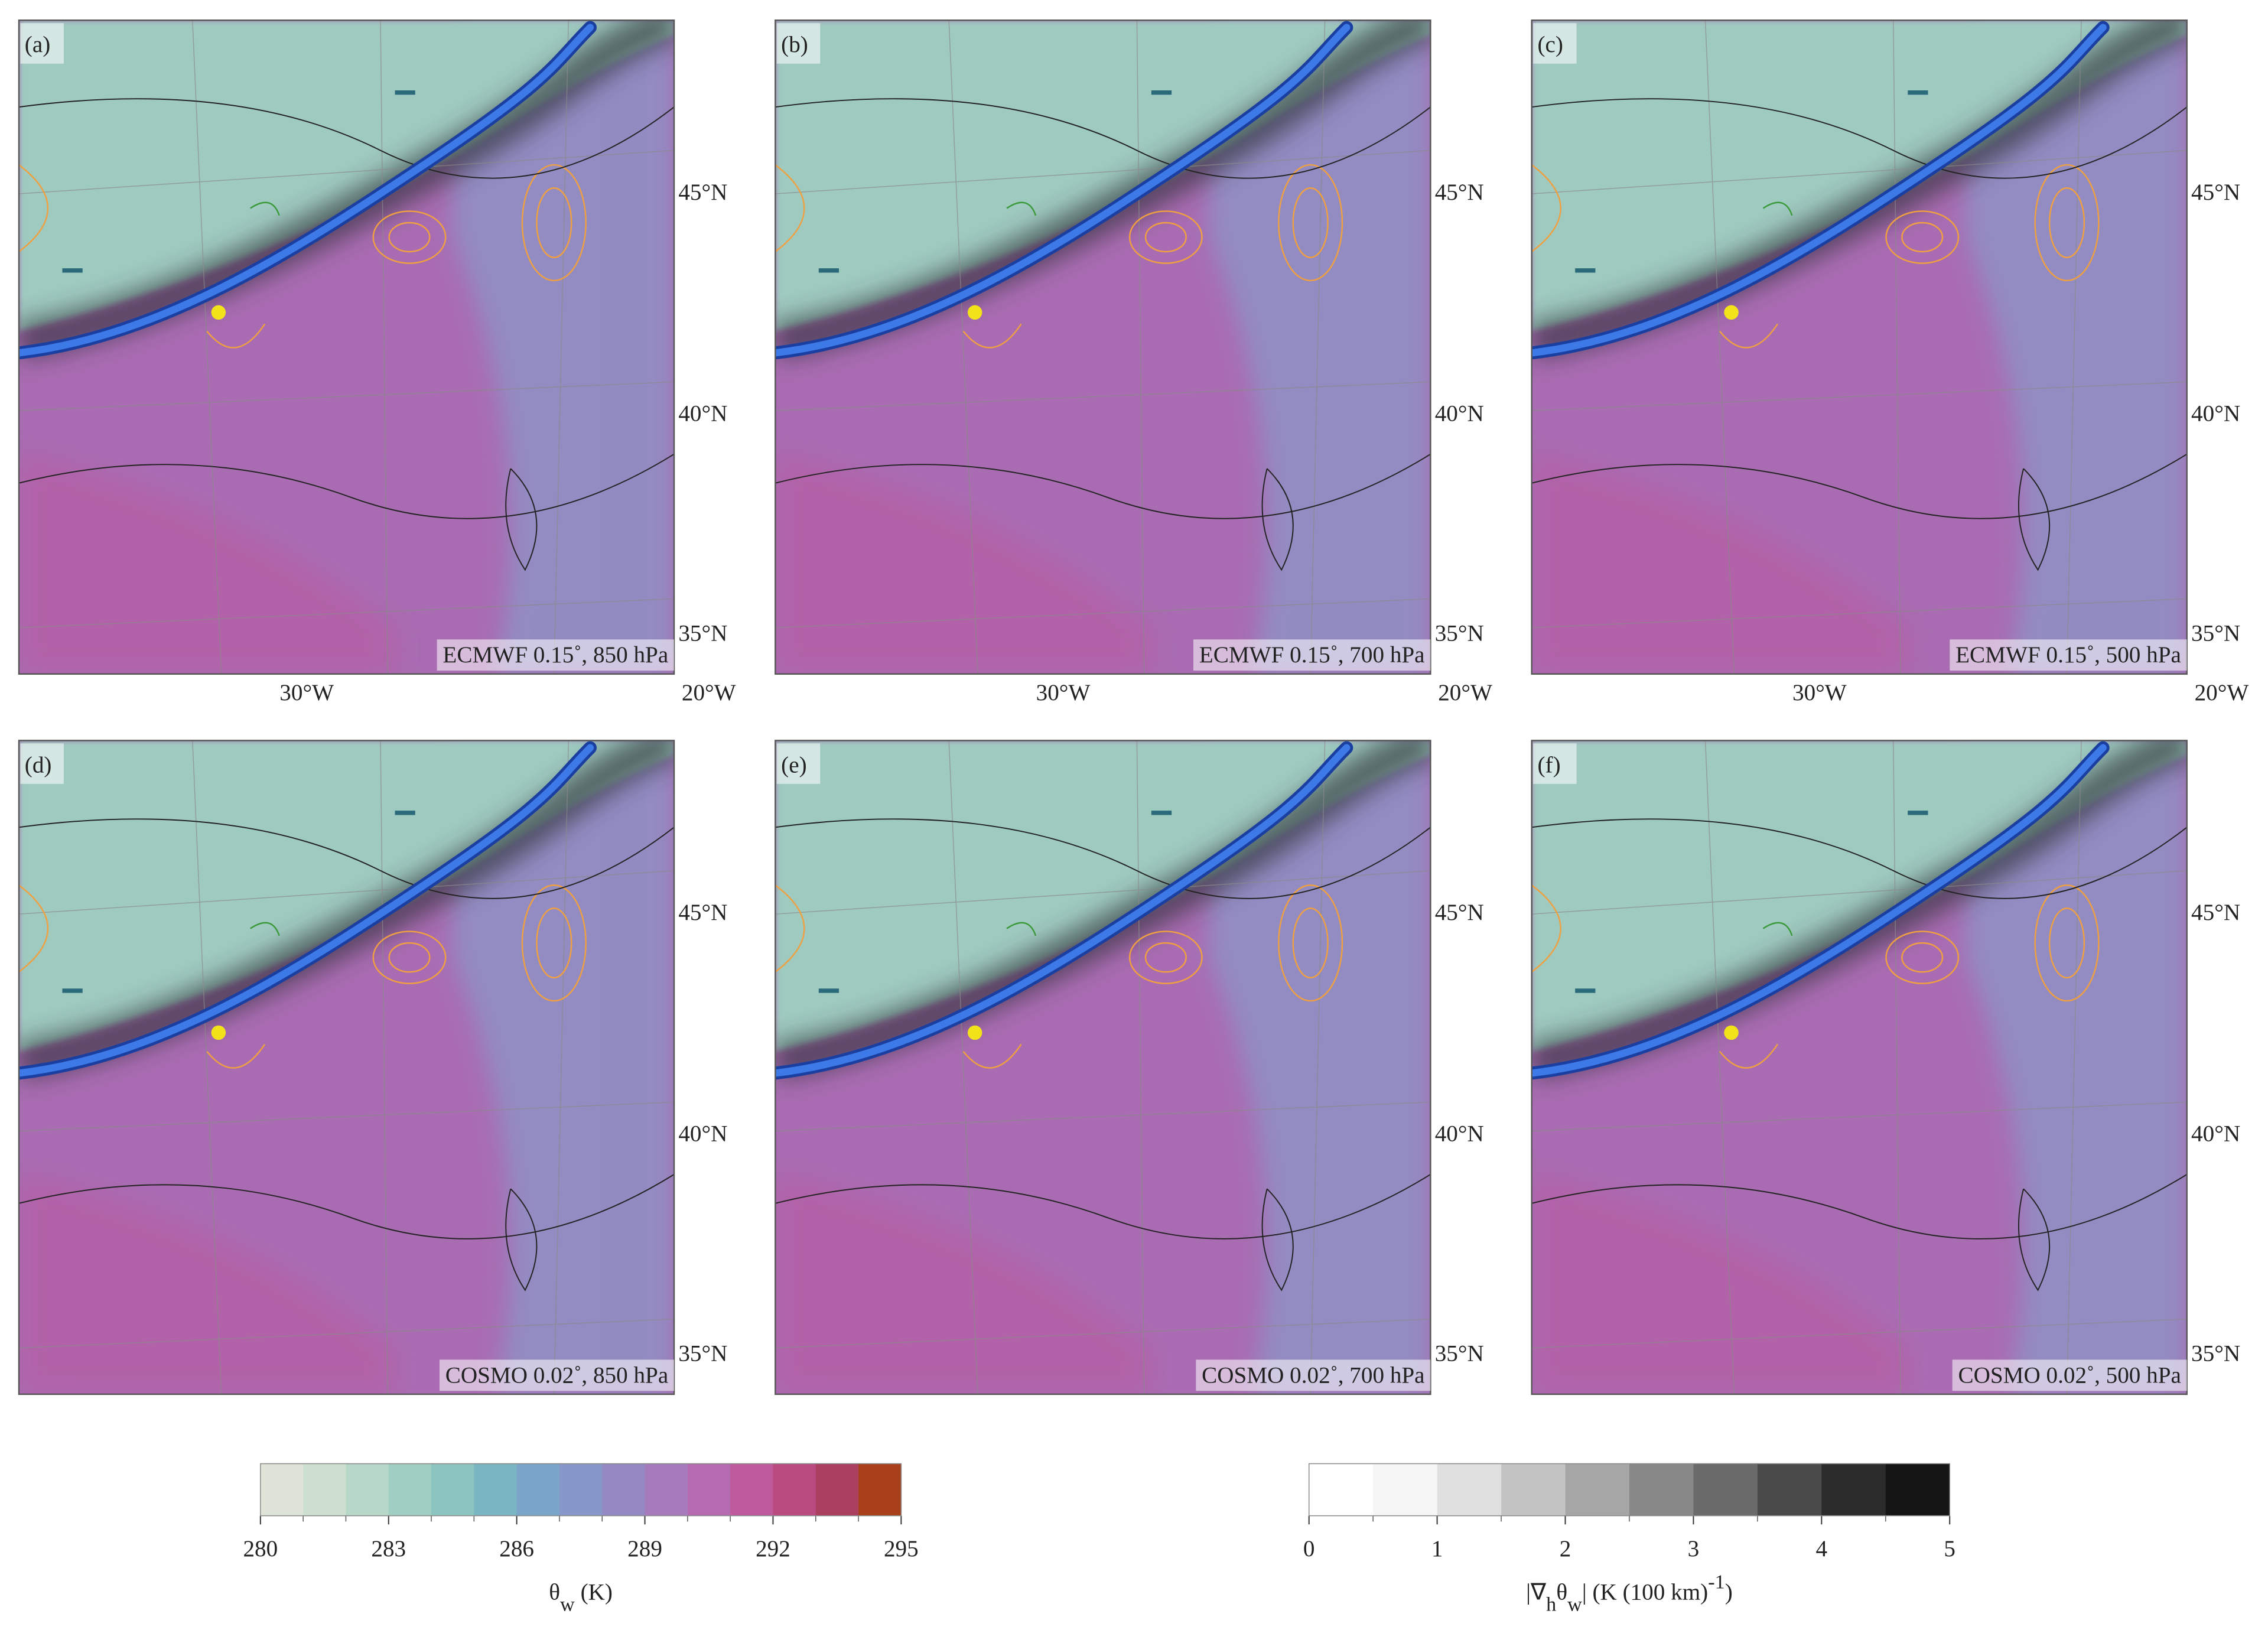 The width and height of the screenshot is (2268, 1630). Describe the element at coordinates (1565, 1549) in the screenshot. I see `colorbar-tick-label: 2` at that location.